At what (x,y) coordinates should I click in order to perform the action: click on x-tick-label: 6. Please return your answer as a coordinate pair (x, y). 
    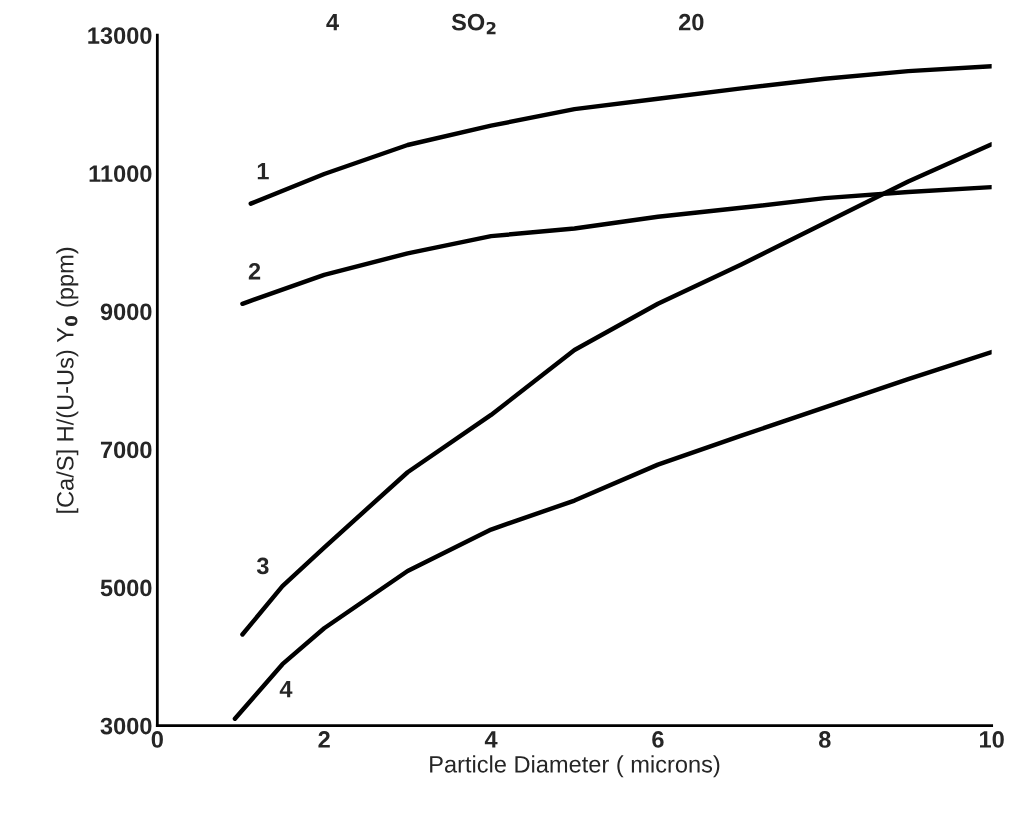
    Looking at the image, I should click on (658, 739).